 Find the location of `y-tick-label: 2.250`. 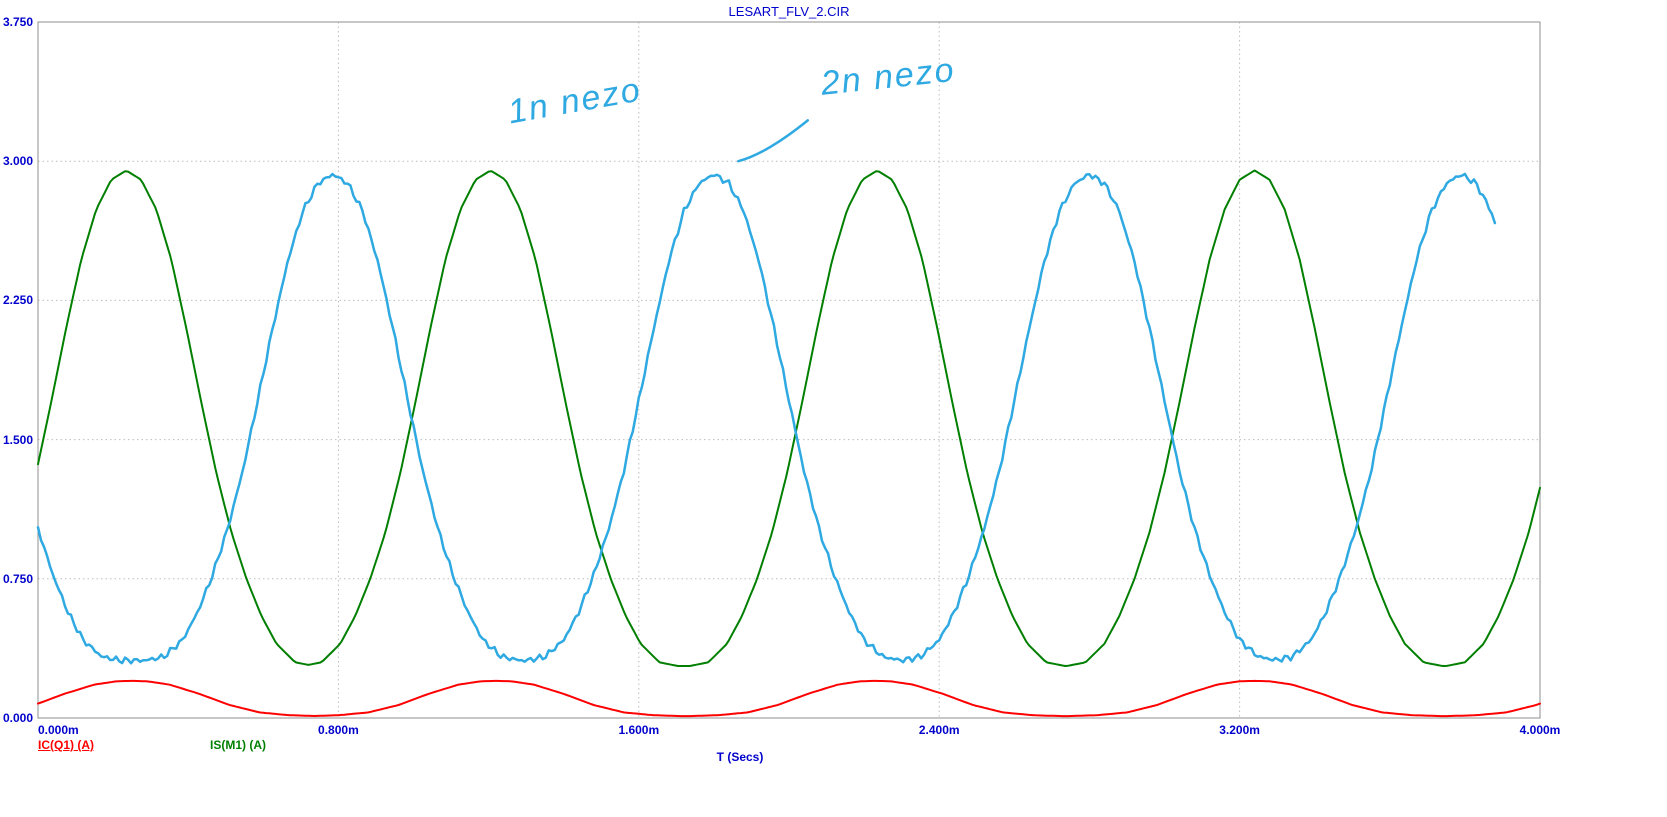

y-tick-label: 2.250 is located at coordinates (18, 300).